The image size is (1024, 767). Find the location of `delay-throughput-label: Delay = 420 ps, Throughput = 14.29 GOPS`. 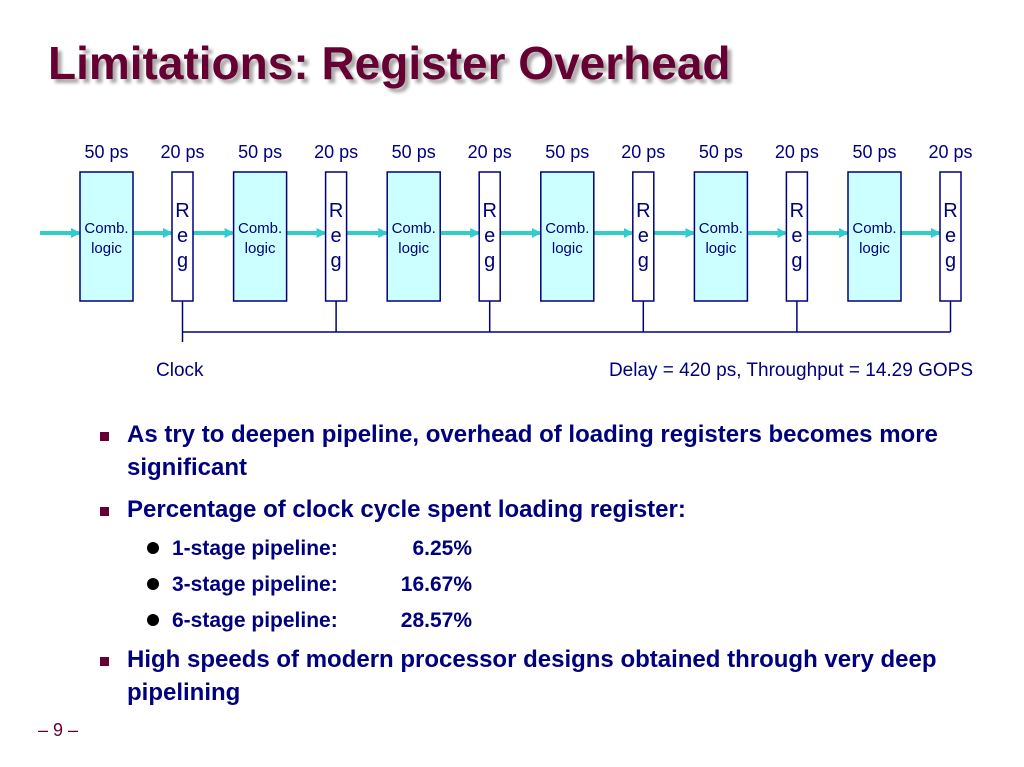

delay-throughput-label: Delay = 420 ps, Throughput = 14.29 GOPS is located at coordinates (791, 370).